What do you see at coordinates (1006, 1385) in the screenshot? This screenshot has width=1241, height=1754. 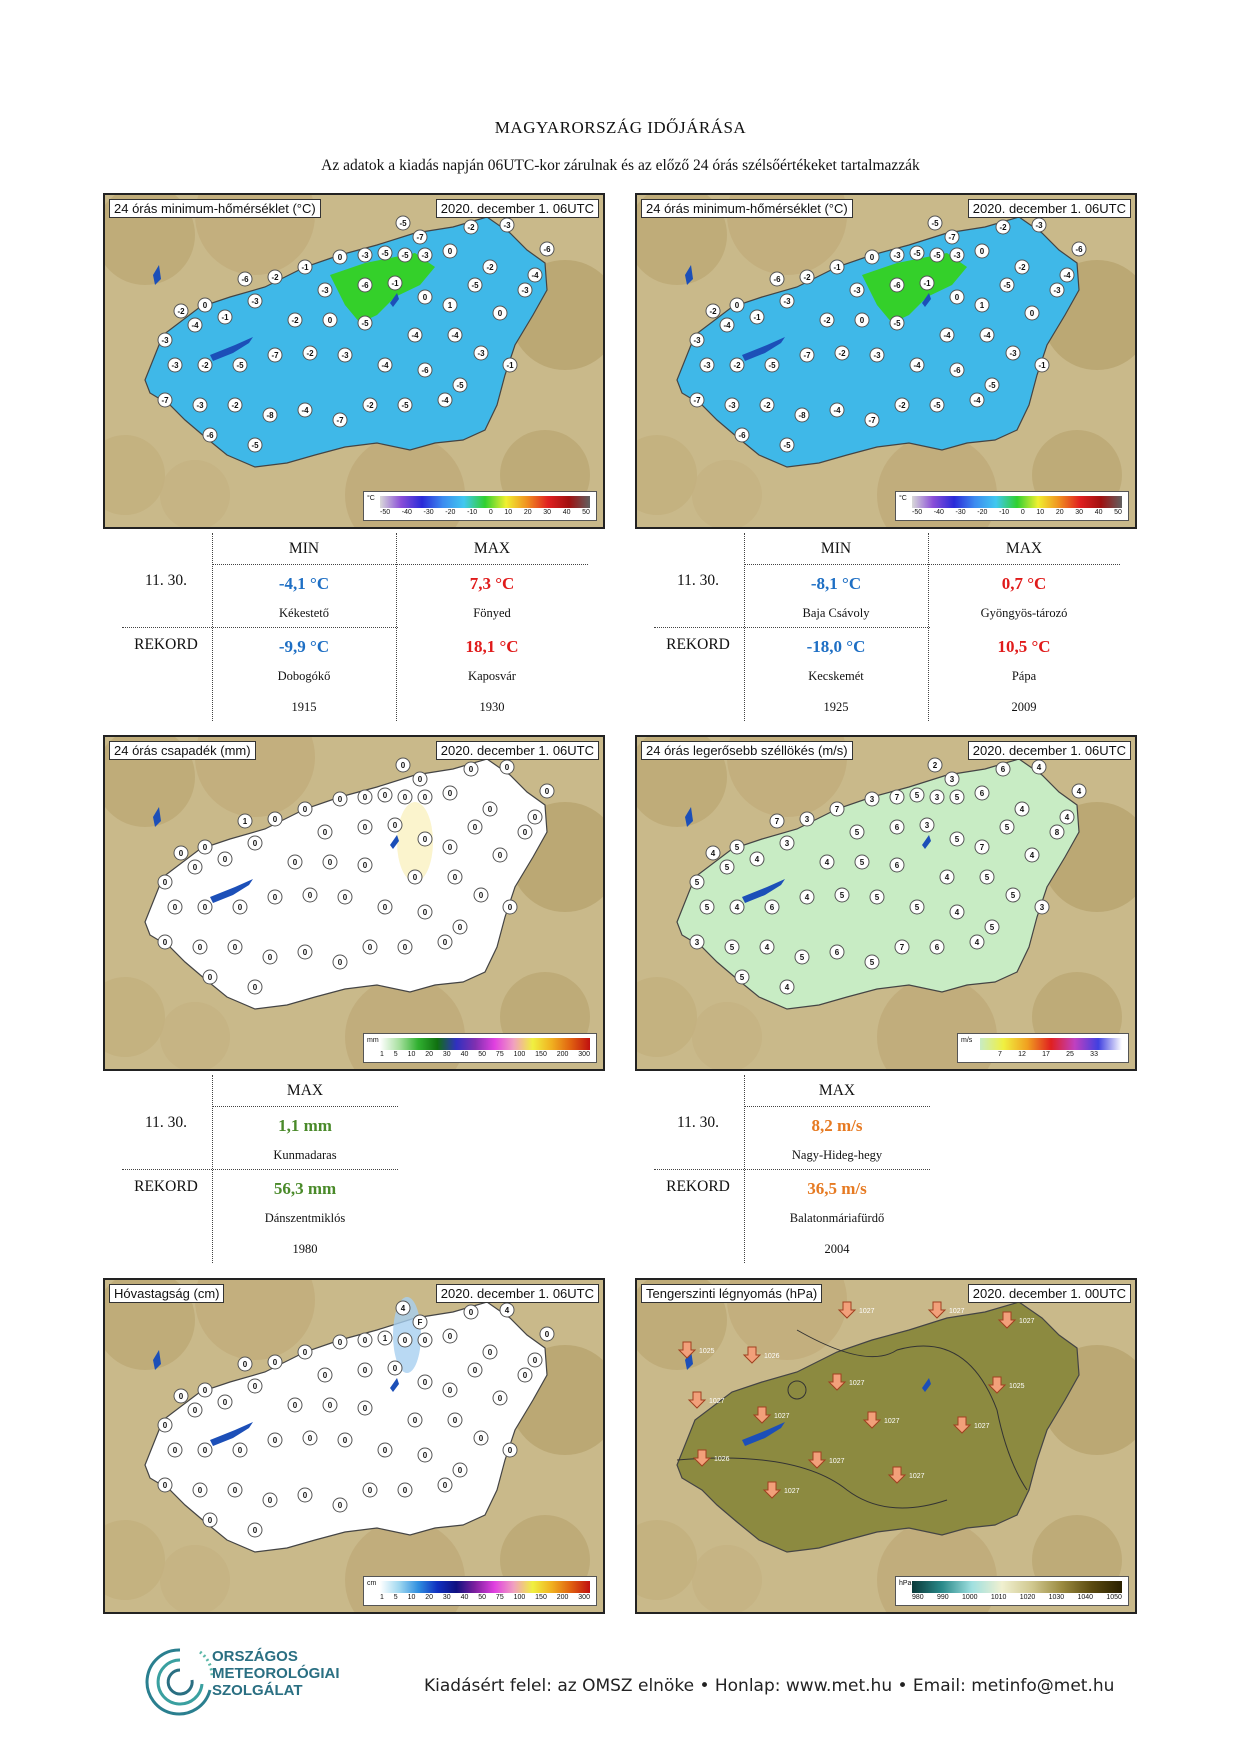 I see `pressure-station: 1025` at bounding box center [1006, 1385].